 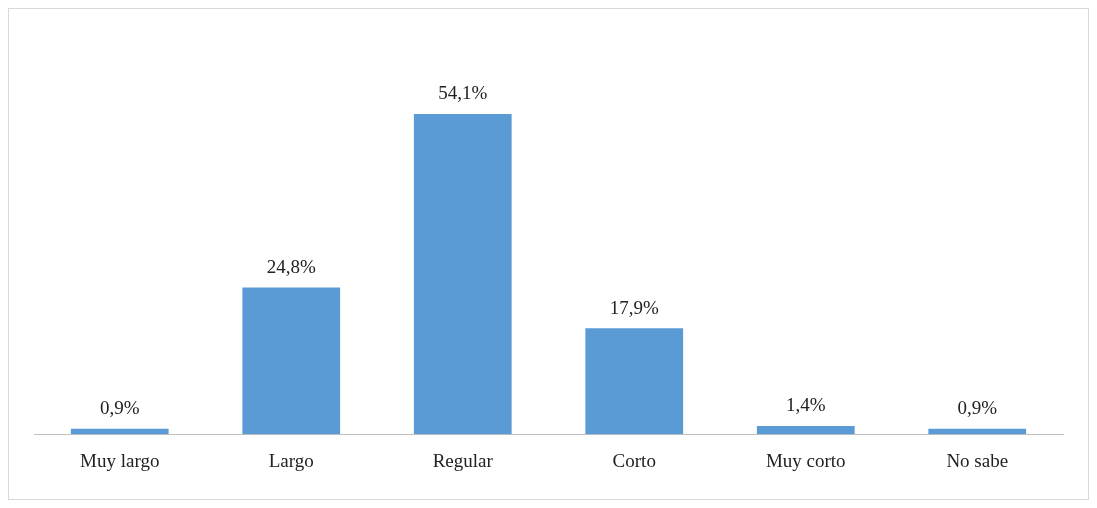 What do you see at coordinates (805, 460) in the screenshot?
I see `x-tick-label: Muy corto` at bounding box center [805, 460].